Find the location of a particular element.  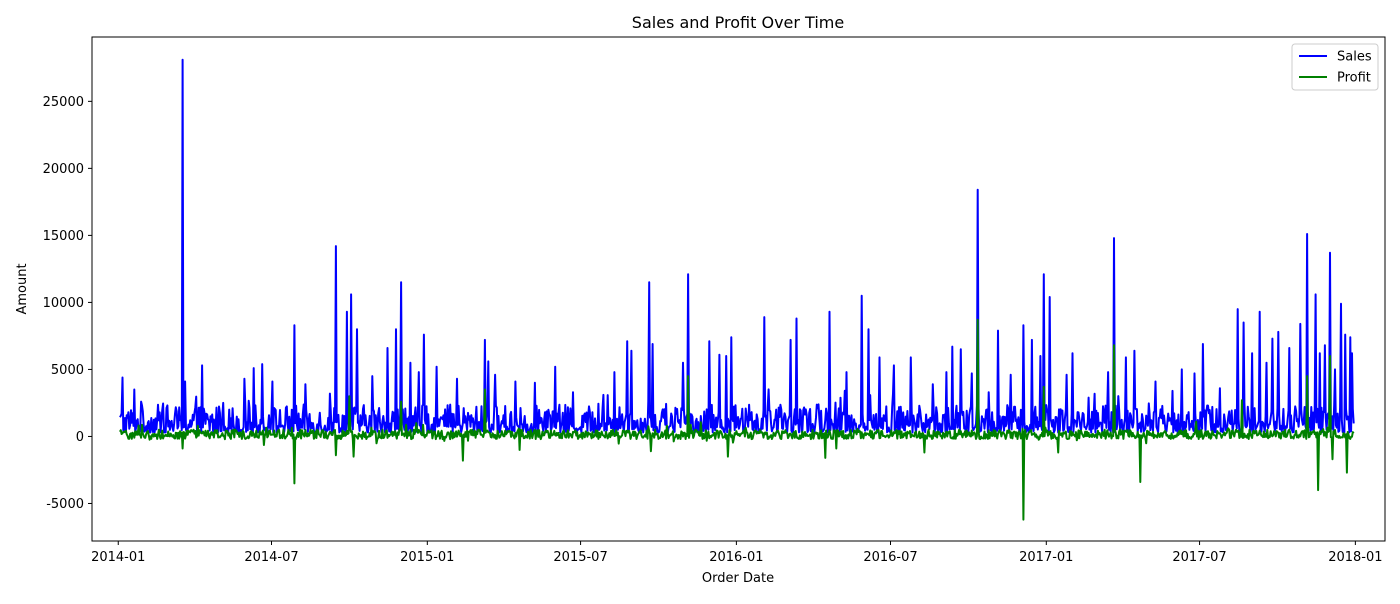

y-tick-label: -5000 is located at coordinates (65, 504).